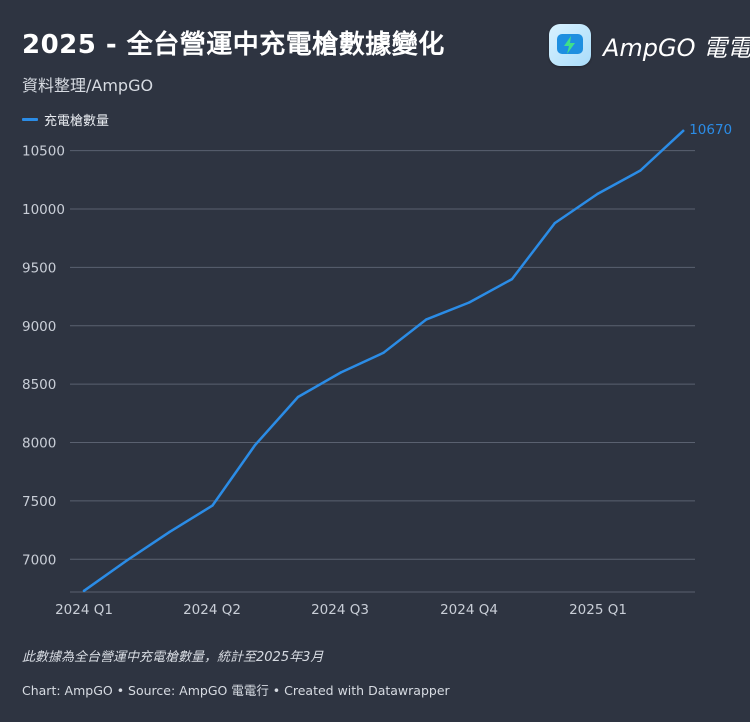 Image resolution: width=750 pixels, height=722 pixels. Describe the element at coordinates (39, 385) in the screenshot. I see `y-tick-label: 8500` at that location.